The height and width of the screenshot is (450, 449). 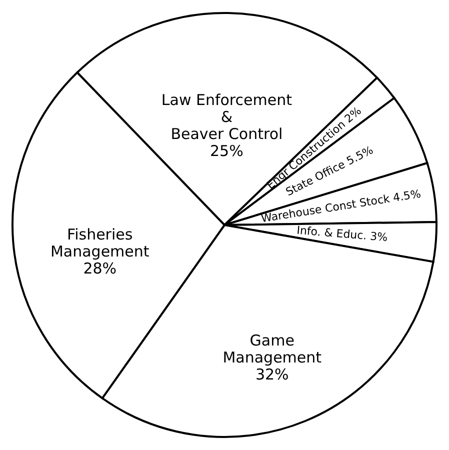 I want to click on slice-label: Game Management, so click(x=272, y=349).